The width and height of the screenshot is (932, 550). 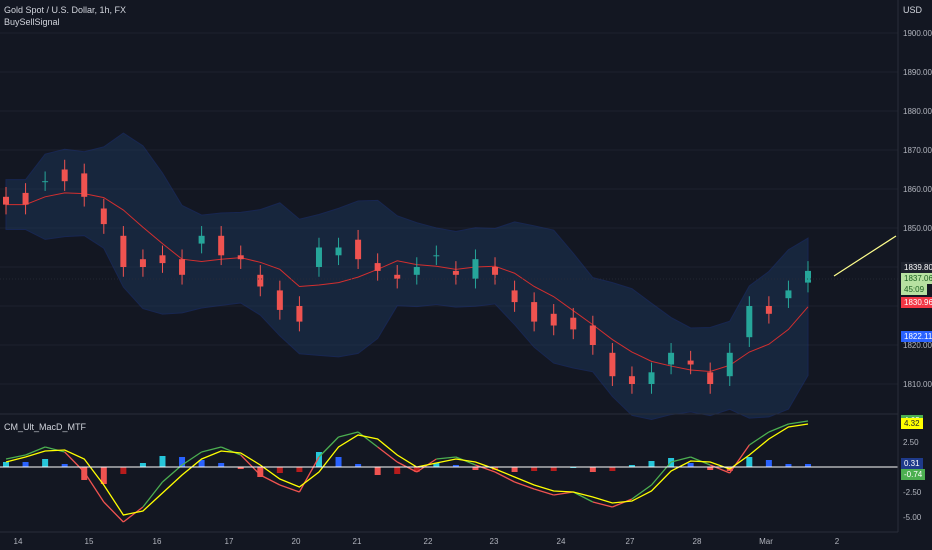 I want to click on time-tick-label: 23, so click(x=494, y=541).